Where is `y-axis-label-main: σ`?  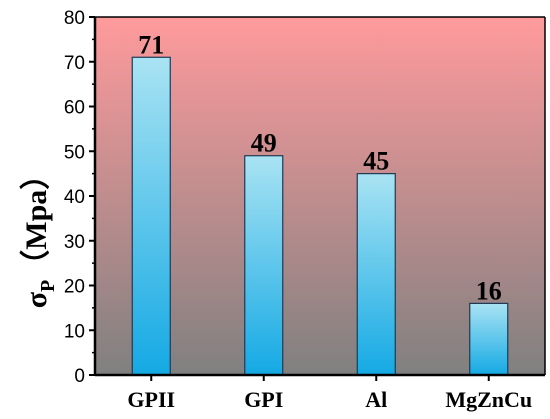 y-axis-label-main: σ is located at coordinates (36, 299).